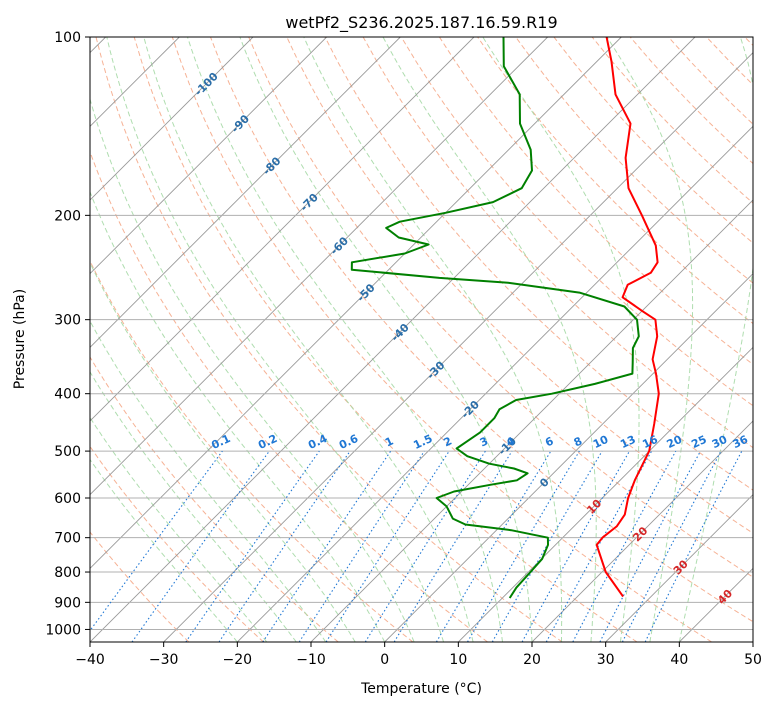 This screenshot has height=708, width=775. What do you see at coordinates (90, 660) in the screenshot?
I see `x-tick-label: −40` at bounding box center [90, 660].